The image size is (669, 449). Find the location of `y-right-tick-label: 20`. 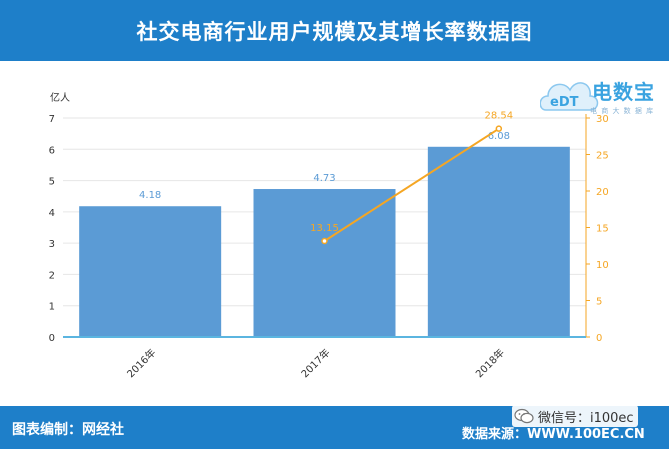

y-right-tick-label: 20 is located at coordinates (602, 192).